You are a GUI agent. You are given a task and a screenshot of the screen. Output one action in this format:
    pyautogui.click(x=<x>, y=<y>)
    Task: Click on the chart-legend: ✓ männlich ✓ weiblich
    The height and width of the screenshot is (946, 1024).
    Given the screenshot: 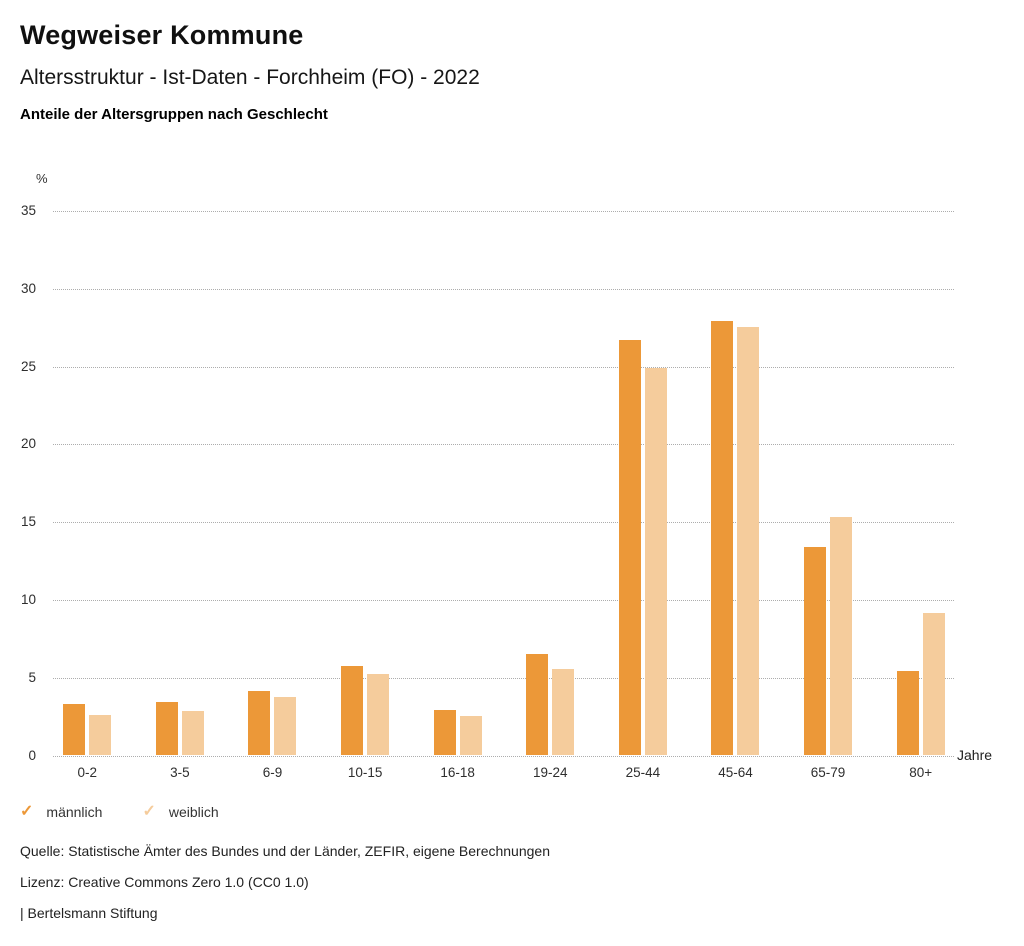 What is the action you would take?
    pyautogui.click(x=119, y=812)
    